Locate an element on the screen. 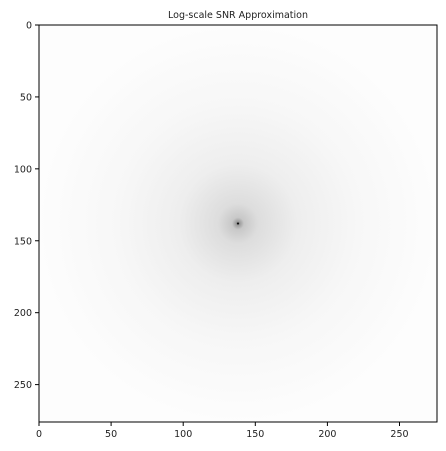  y-tick-label: 200 is located at coordinates (23, 313).